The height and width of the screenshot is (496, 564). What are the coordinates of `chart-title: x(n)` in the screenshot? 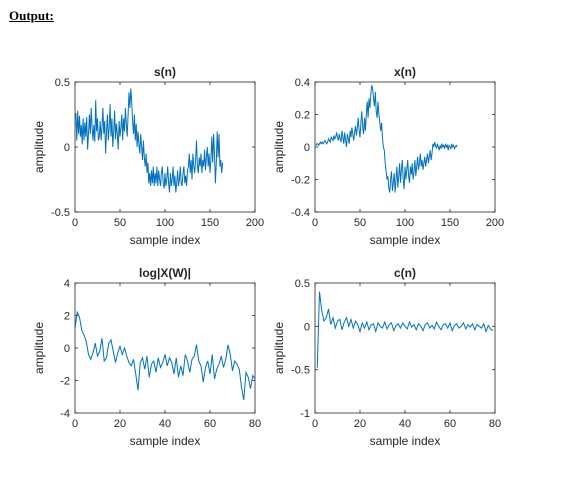 It's located at (405, 72).